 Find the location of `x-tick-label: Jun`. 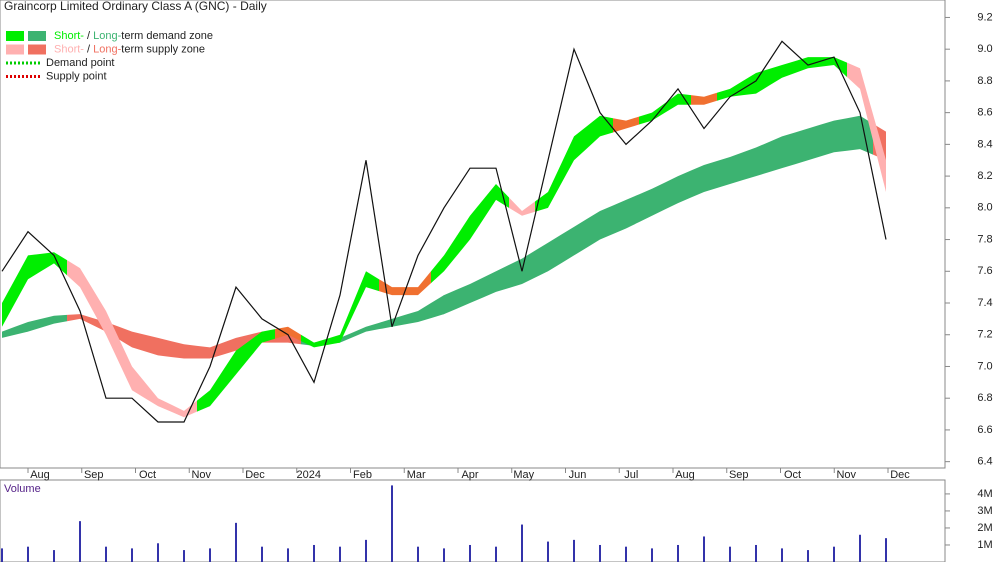

x-tick-label: Jun is located at coordinates (578, 475).